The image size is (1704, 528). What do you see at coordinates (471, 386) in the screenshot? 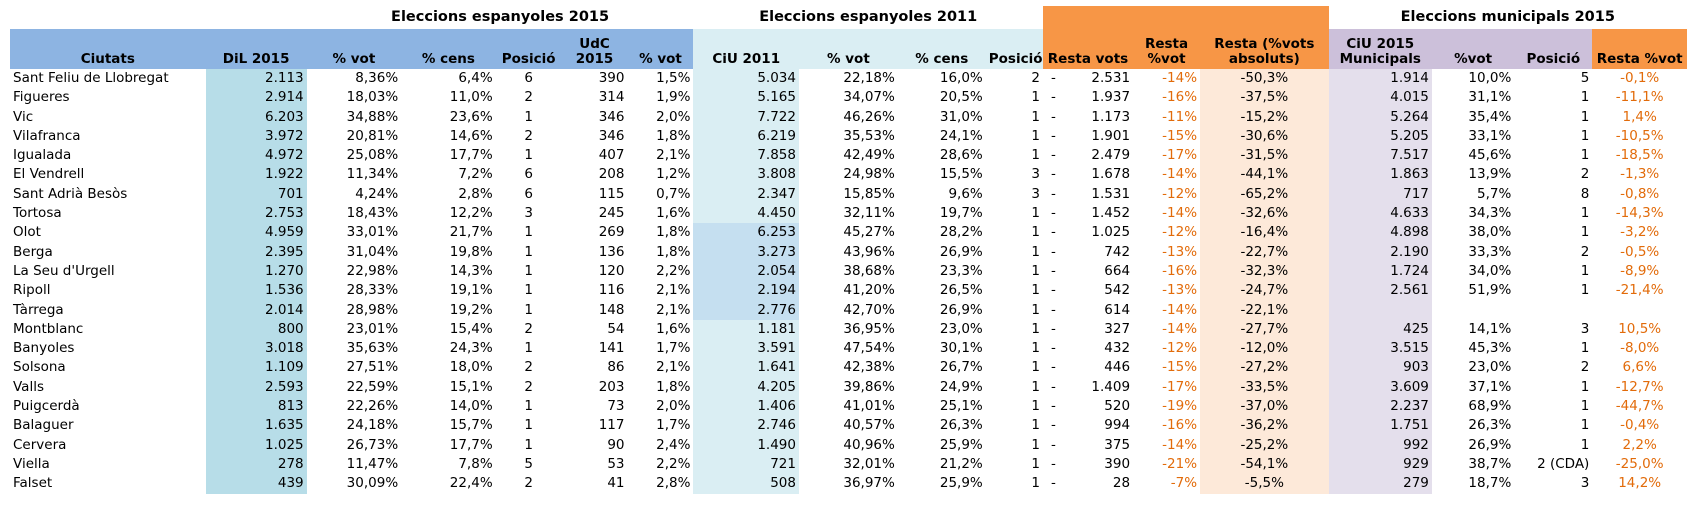
I see `dil-pct-cens: 15,1%` at bounding box center [471, 386].